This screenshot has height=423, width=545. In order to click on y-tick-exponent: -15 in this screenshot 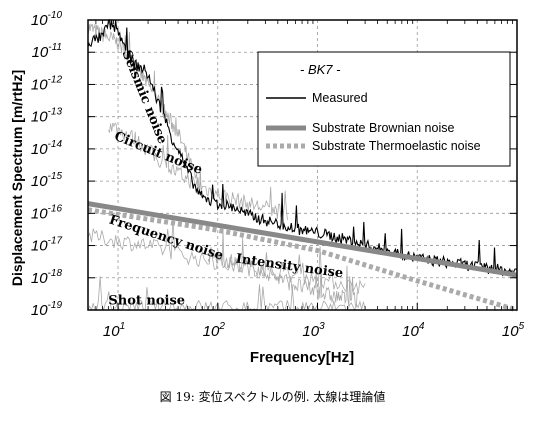, I will do `click(55, 176)`.